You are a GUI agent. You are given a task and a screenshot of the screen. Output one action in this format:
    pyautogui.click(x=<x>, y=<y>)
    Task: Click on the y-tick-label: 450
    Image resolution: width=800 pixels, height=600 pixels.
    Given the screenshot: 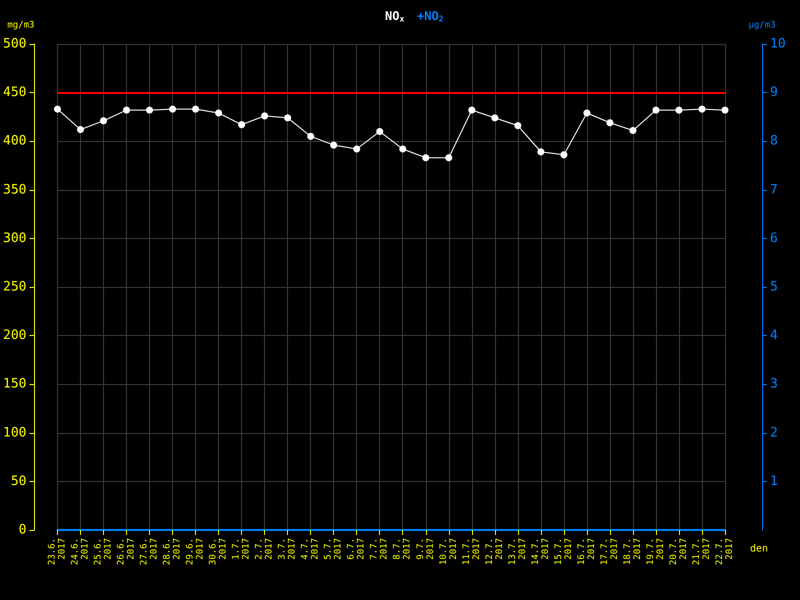 What is the action you would take?
    pyautogui.click(x=14, y=92)
    